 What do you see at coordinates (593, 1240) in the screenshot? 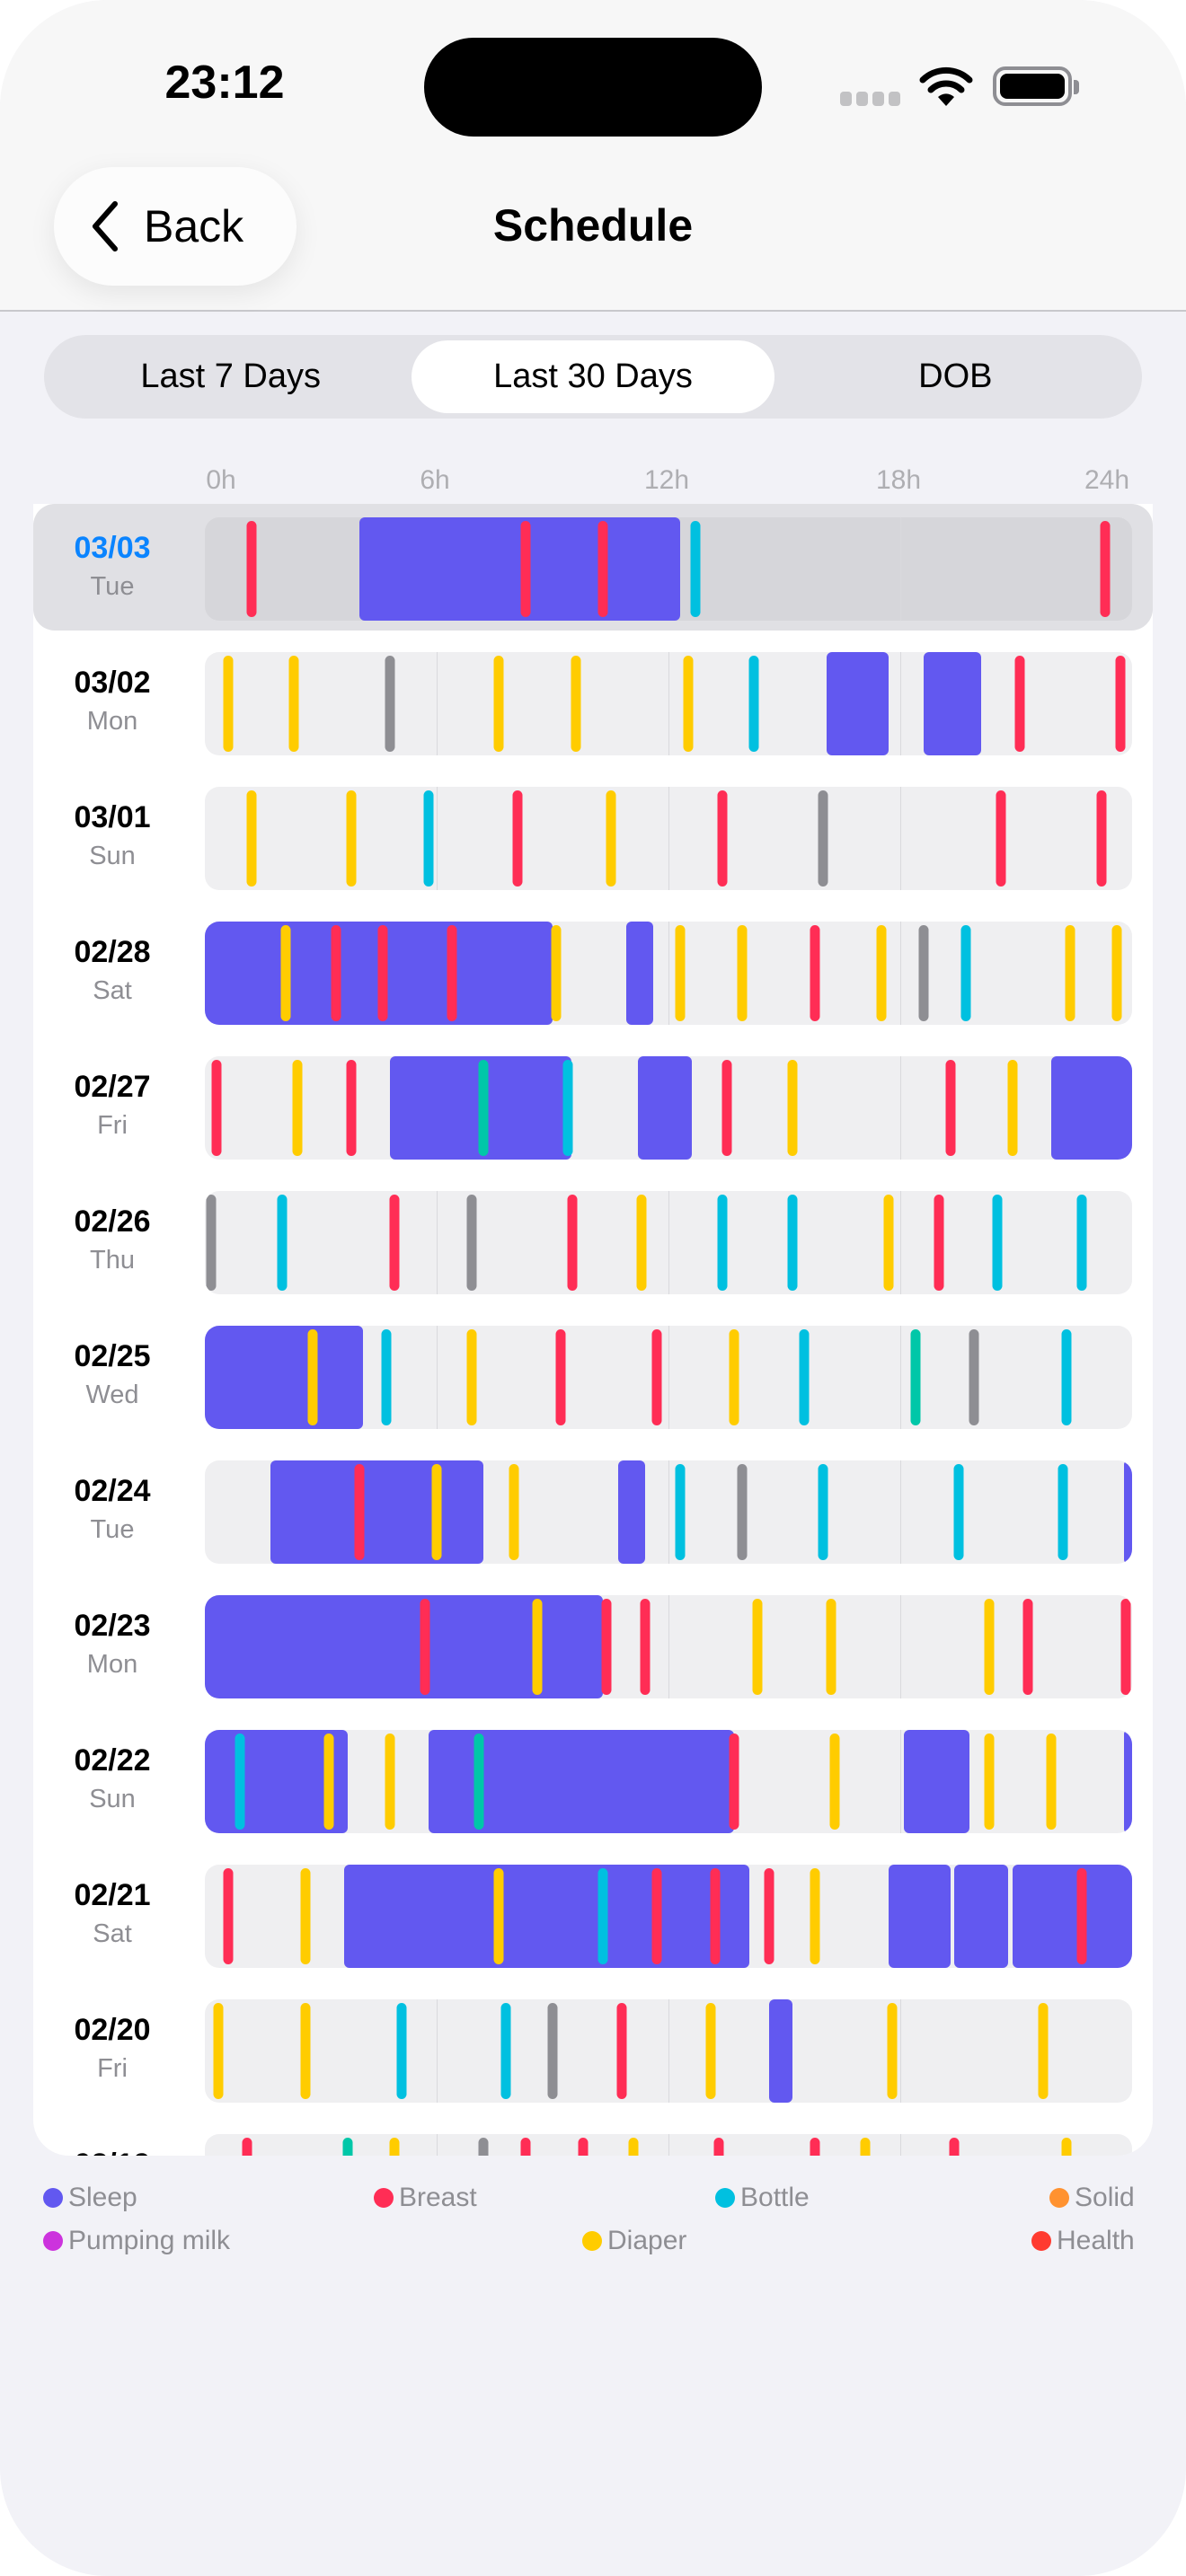
I see `day-row: 02/26 Thu` at bounding box center [593, 1240].